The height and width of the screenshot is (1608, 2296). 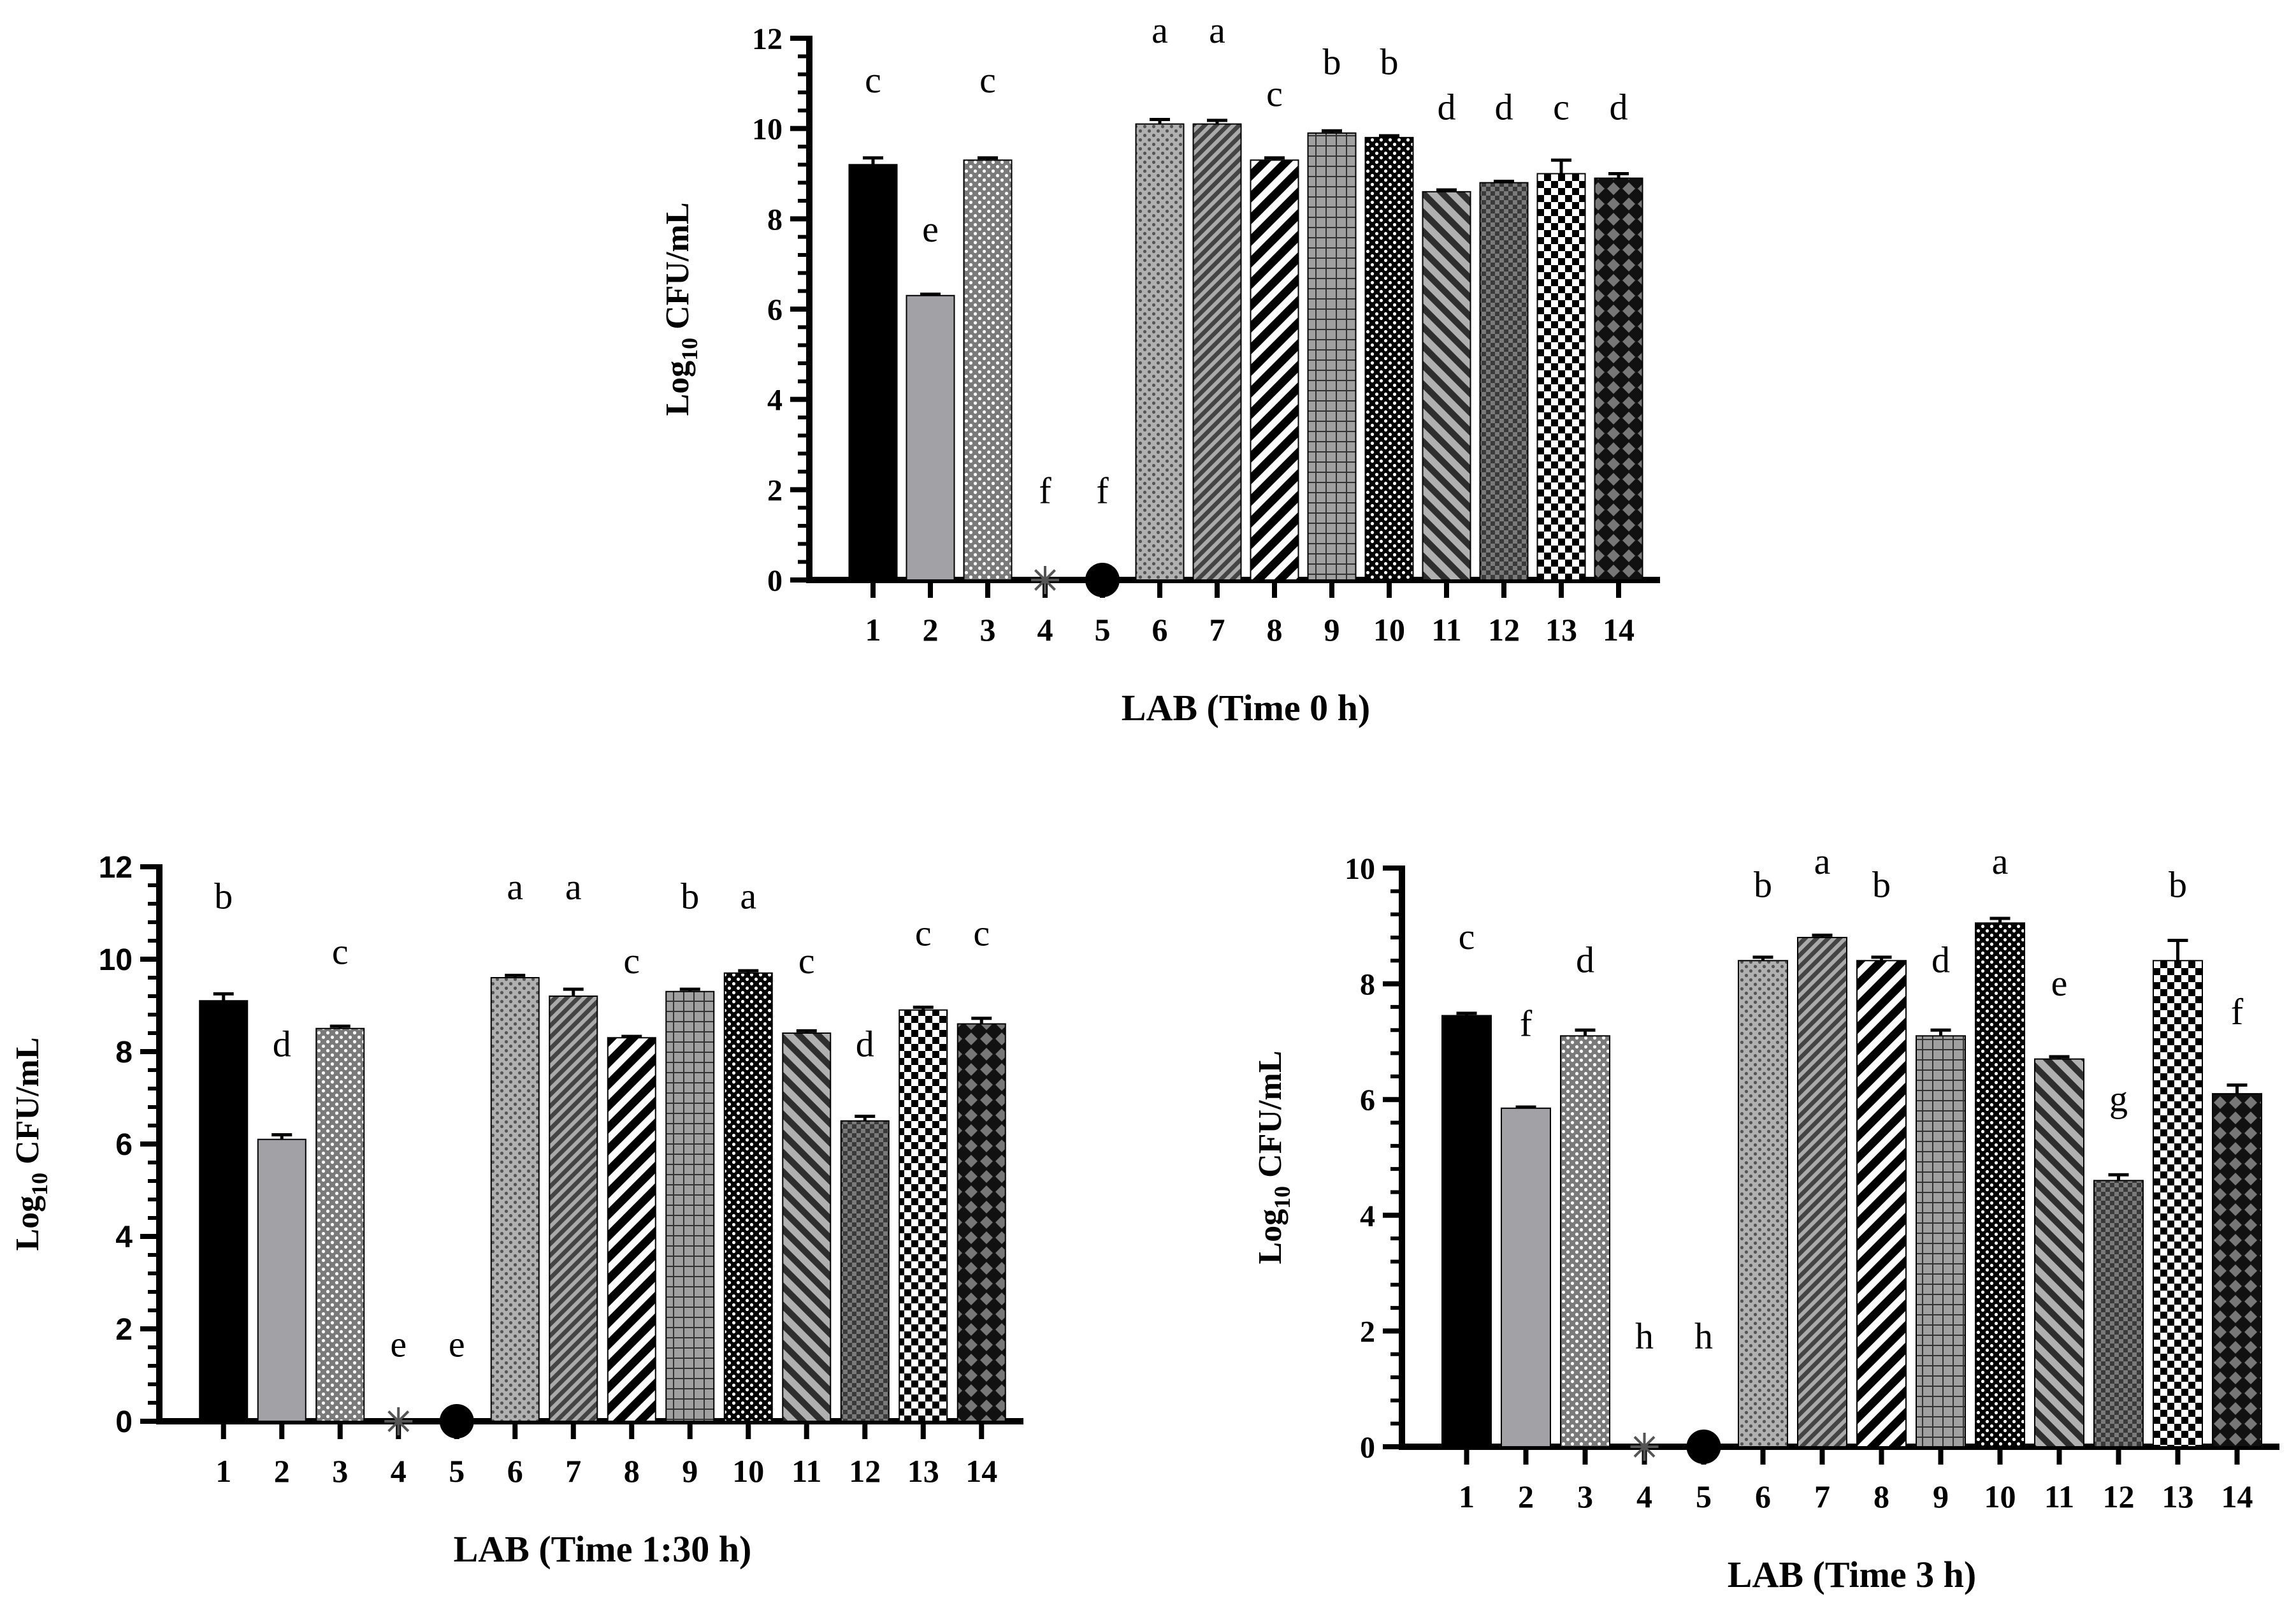 What do you see at coordinates (1619, 630) in the screenshot?
I see `x-tick-label: 14` at bounding box center [1619, 630].